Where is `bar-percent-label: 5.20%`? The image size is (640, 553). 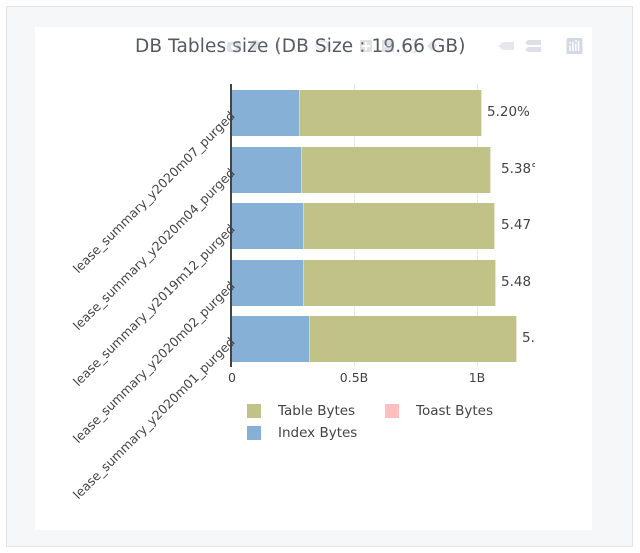 bar-percent-label: 5.20% is located at coordinates (508, 112).